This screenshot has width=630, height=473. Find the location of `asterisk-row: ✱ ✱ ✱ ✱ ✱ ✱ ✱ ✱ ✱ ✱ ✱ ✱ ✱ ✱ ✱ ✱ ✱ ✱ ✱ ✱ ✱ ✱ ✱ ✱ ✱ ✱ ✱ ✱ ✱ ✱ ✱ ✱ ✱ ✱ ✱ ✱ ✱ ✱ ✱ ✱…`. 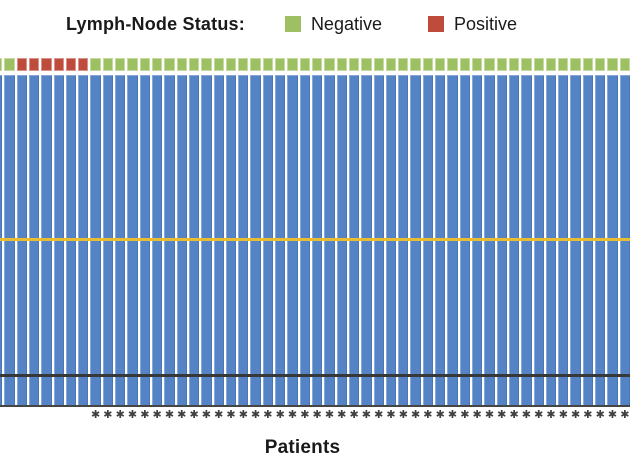

asterisk-row: ✱ ✱ ✱ ✱ ✱ ✱ ✱ ✱ ✱ ✱ ✱ ✱ ✱ ✱ ✱ ✱ ✱ ✱ ✱ ✱ ✱ ✱ ✱ ✱ ✱ ✱ ✱ ✱ ✱ ✱ ✱ ✱ ✱ ✱ ✱ ✱ ✱ ✱ ✱ ✱… is located at coordinates (315, 414).